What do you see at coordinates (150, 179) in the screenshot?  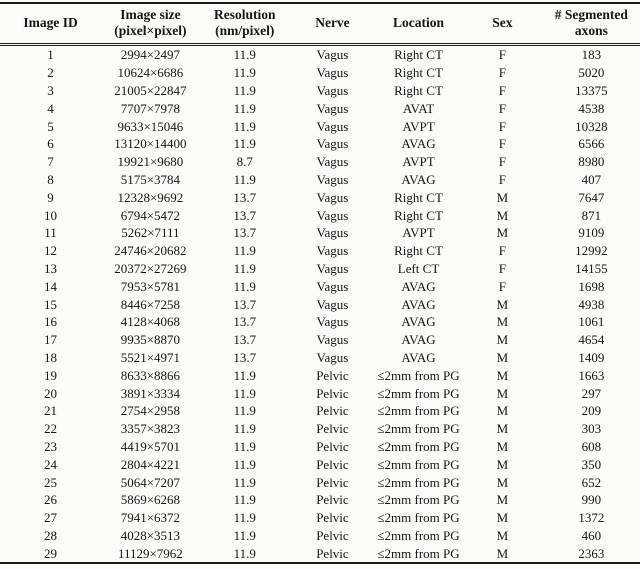 I see `cell-image-size: 5175×3784` at bounding box center [150, 179].